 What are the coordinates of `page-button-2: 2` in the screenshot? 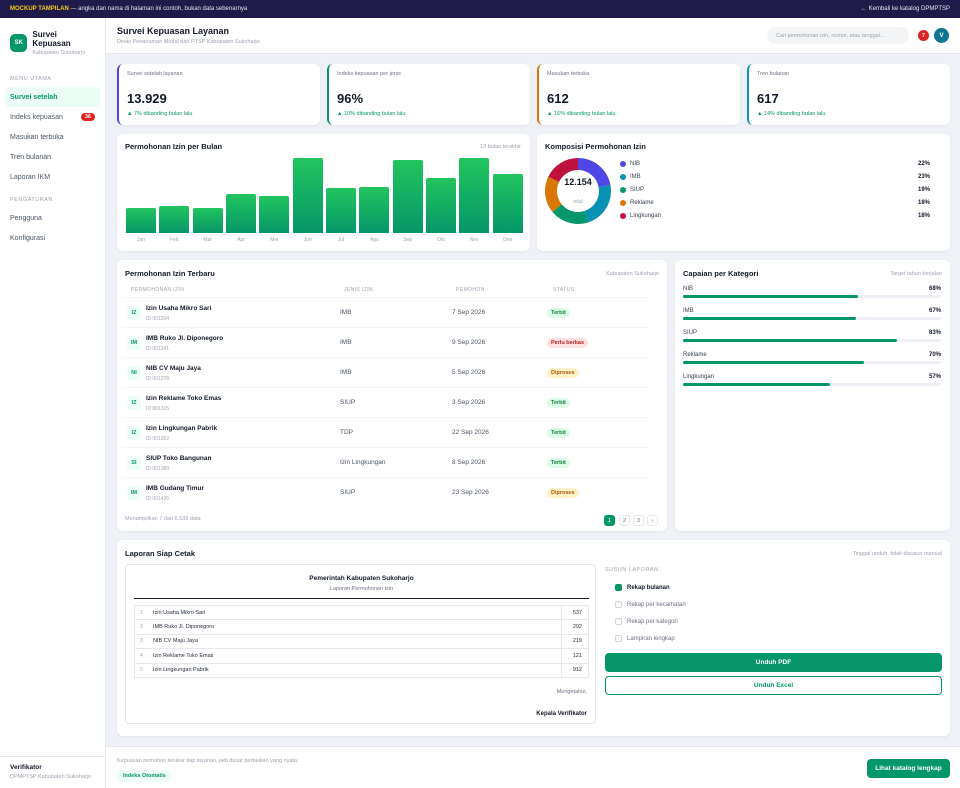 It's located at (624, 520).